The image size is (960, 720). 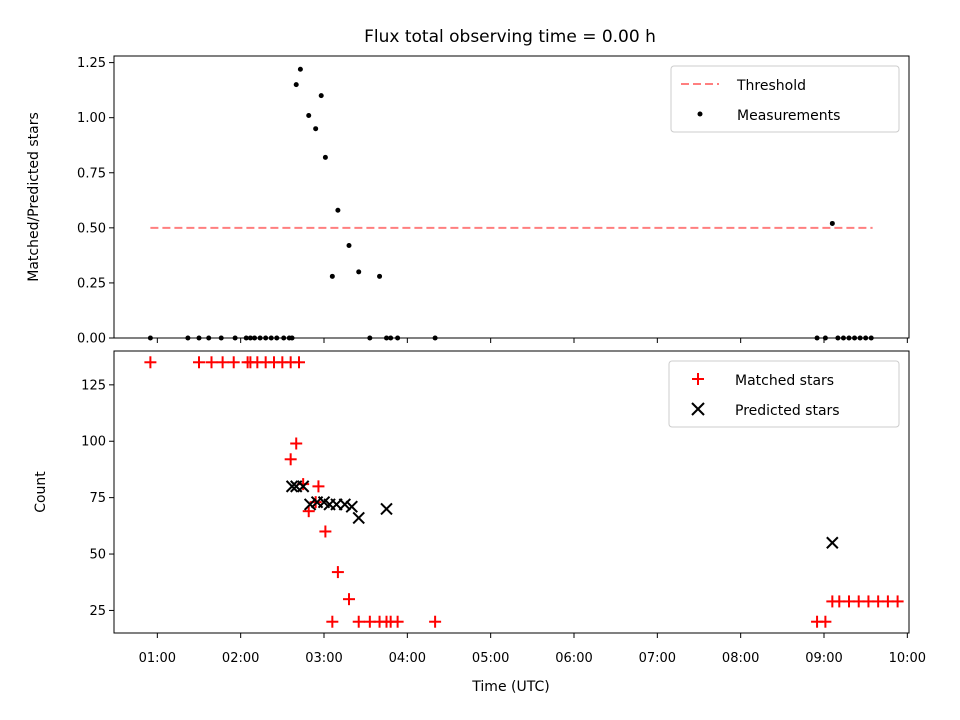 What do you see at coordinates (700, 114) in the screenshot?
I see `legend-measurements-swatch` at bounding box center [700, 114].